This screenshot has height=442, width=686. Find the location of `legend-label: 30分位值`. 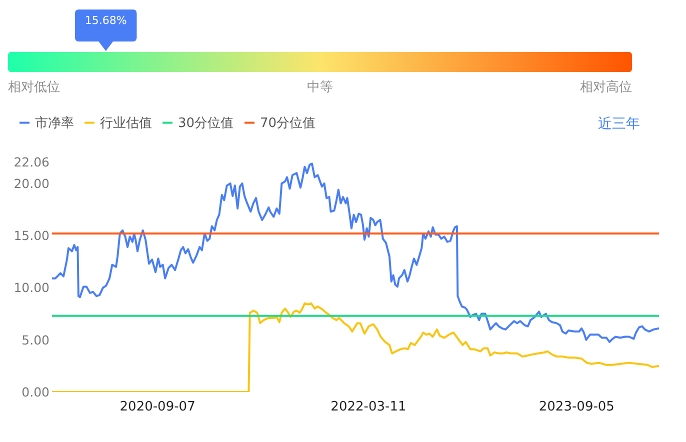

legend-label: 30分位值 is located at coordinates (206, 123).